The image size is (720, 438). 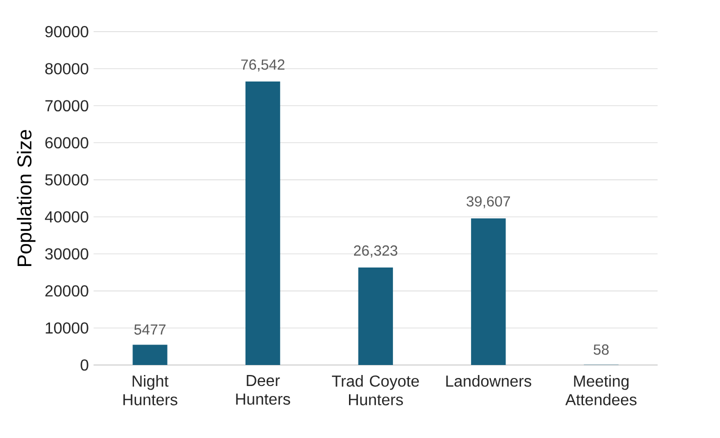 I want to click on data-label: 58, so click(x=601, y=349).